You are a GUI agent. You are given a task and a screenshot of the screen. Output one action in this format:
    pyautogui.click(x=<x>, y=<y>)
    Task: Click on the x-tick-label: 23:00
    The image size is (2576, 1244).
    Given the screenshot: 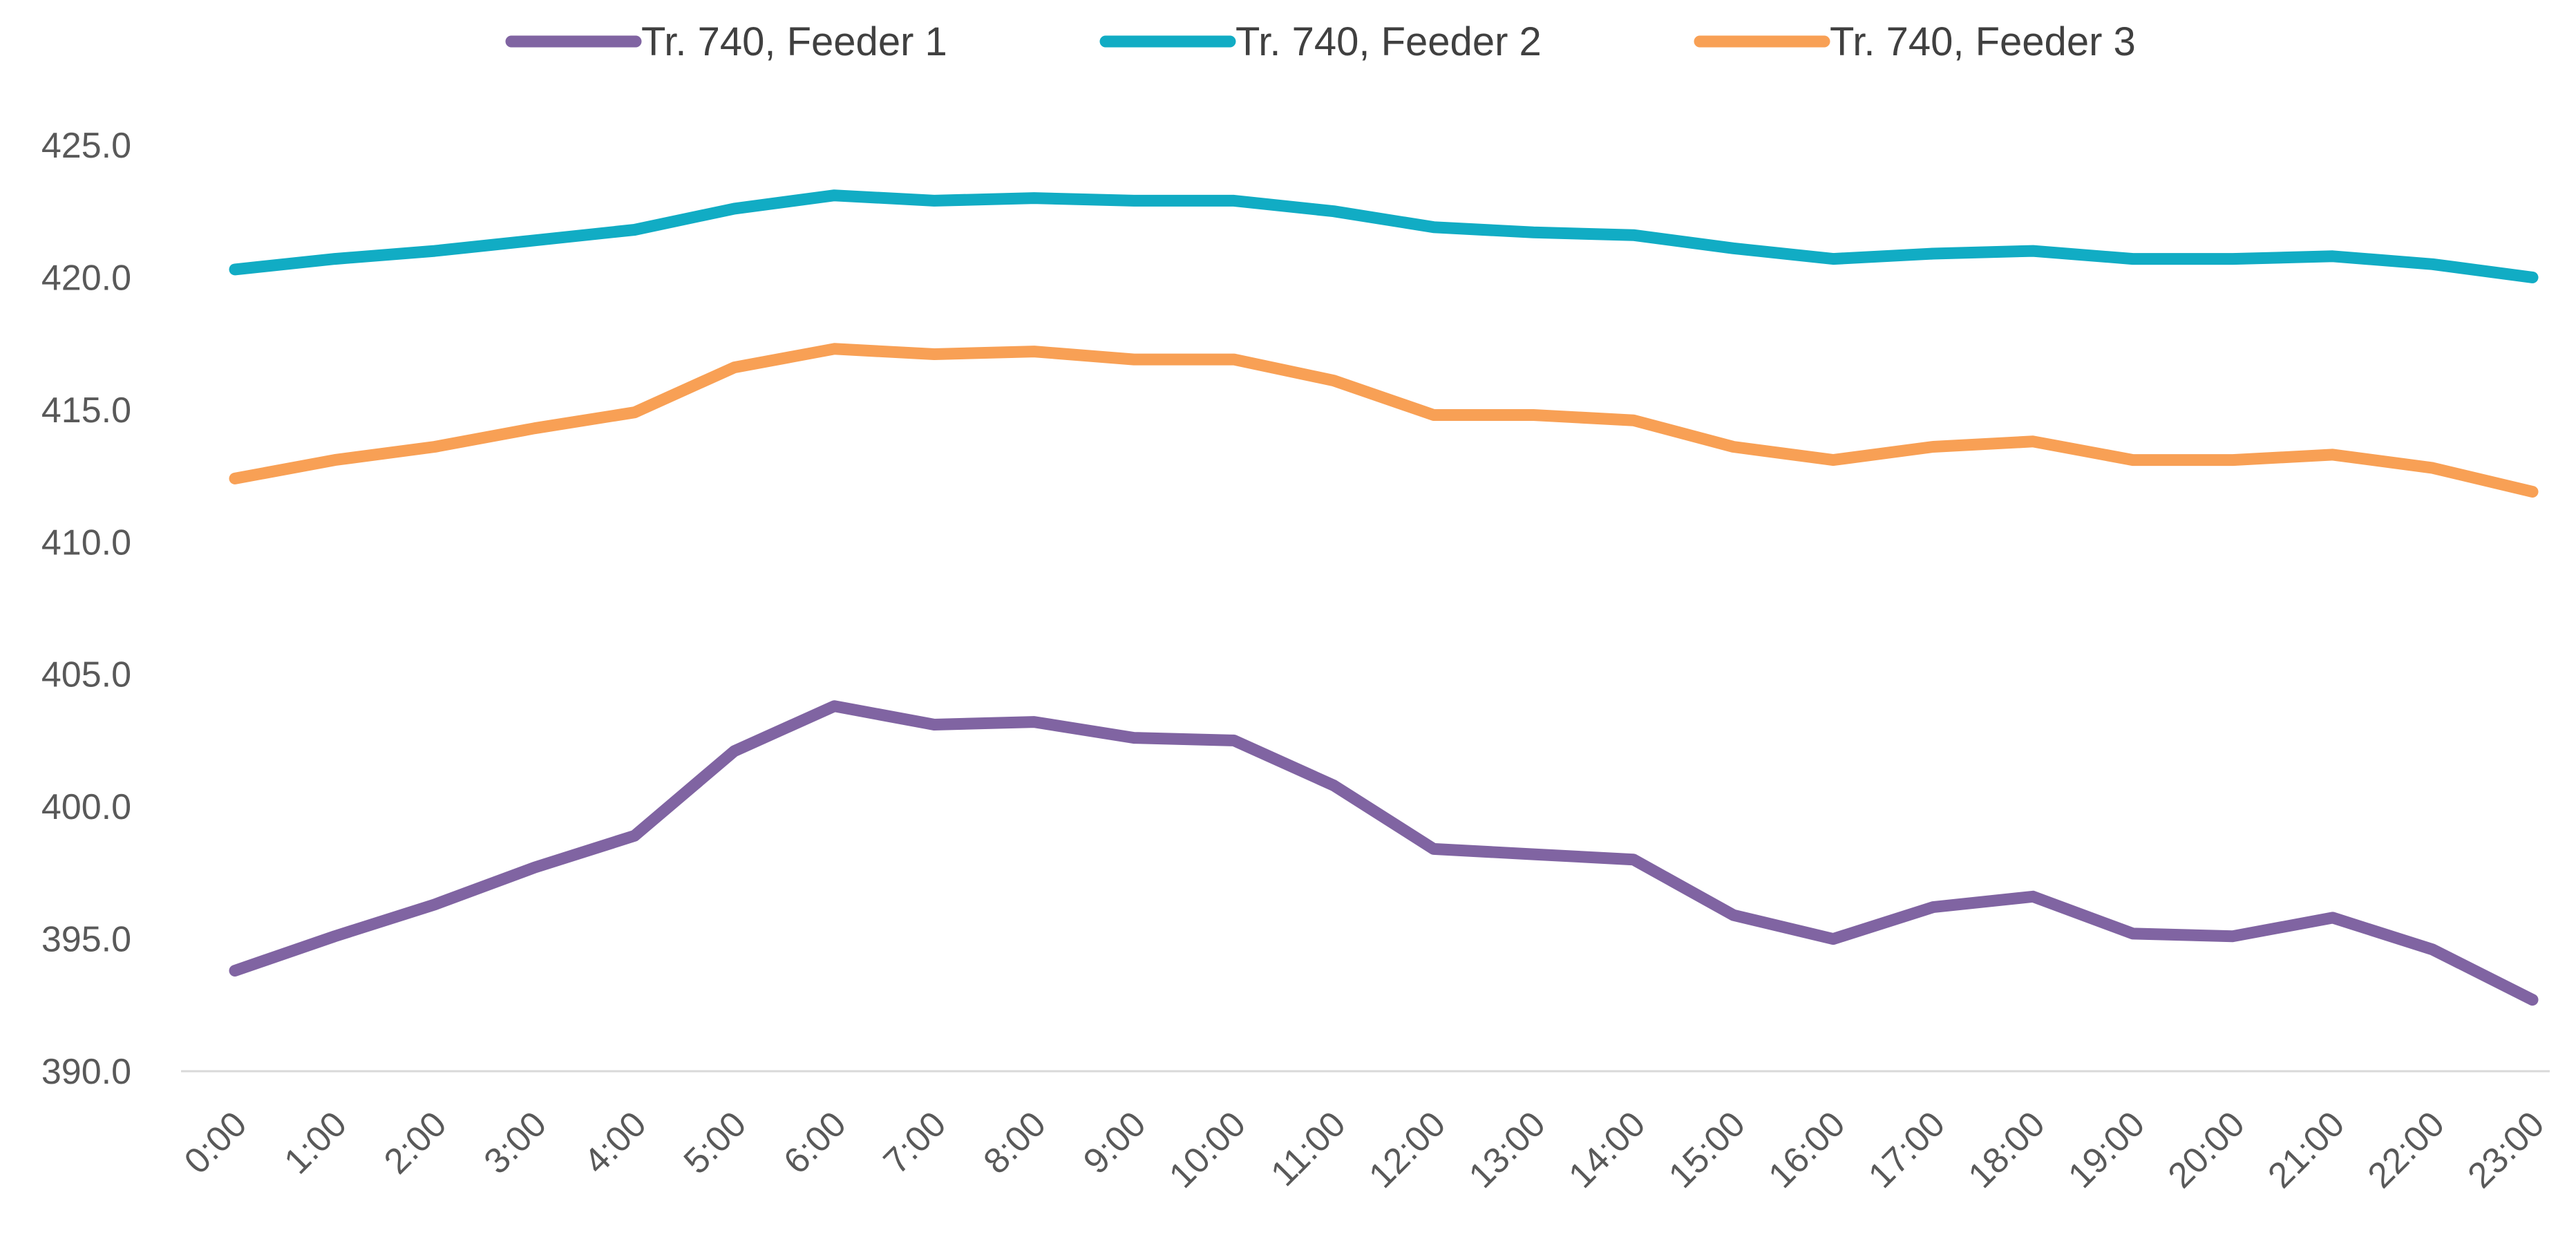 What is the action you would take?
    pyautogui.click(x=2506, y=1150)
    